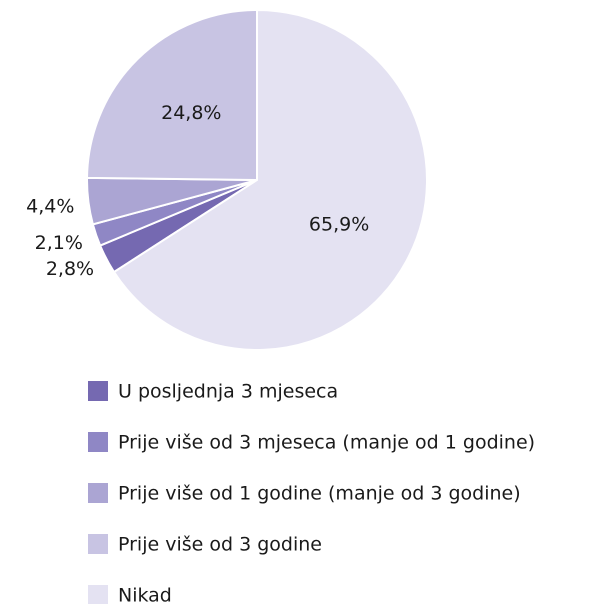  Describe the element at coordinates (172, 95) in the screenshot. I see `pie-slice` at that location.